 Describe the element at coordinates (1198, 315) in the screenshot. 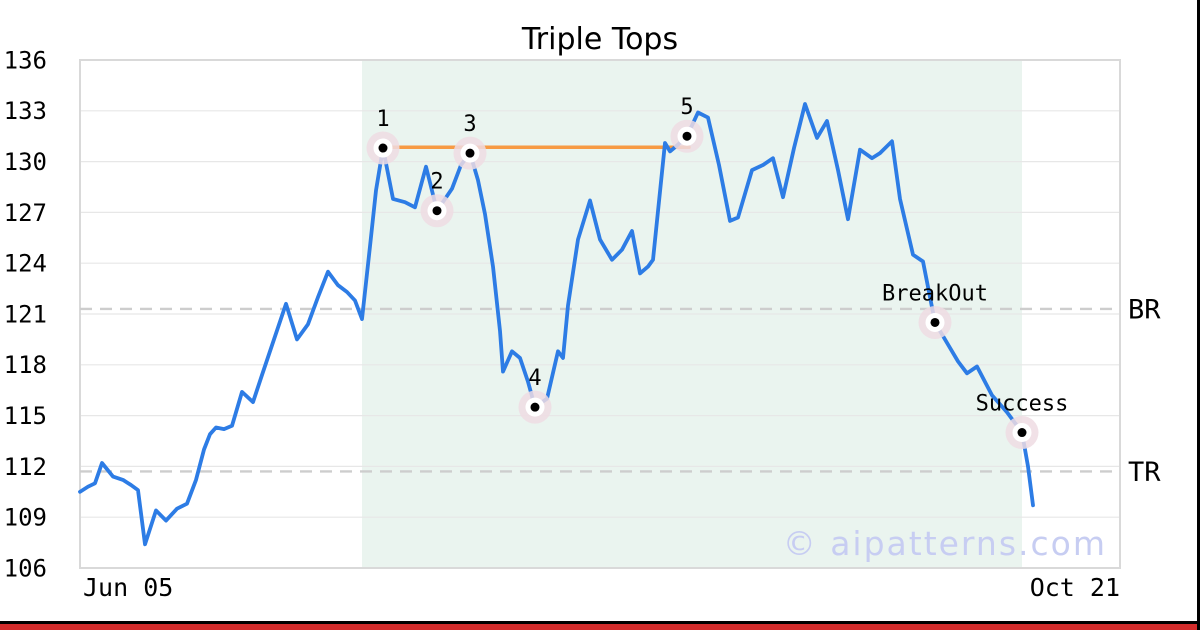

I see `right-border-line` at that location.